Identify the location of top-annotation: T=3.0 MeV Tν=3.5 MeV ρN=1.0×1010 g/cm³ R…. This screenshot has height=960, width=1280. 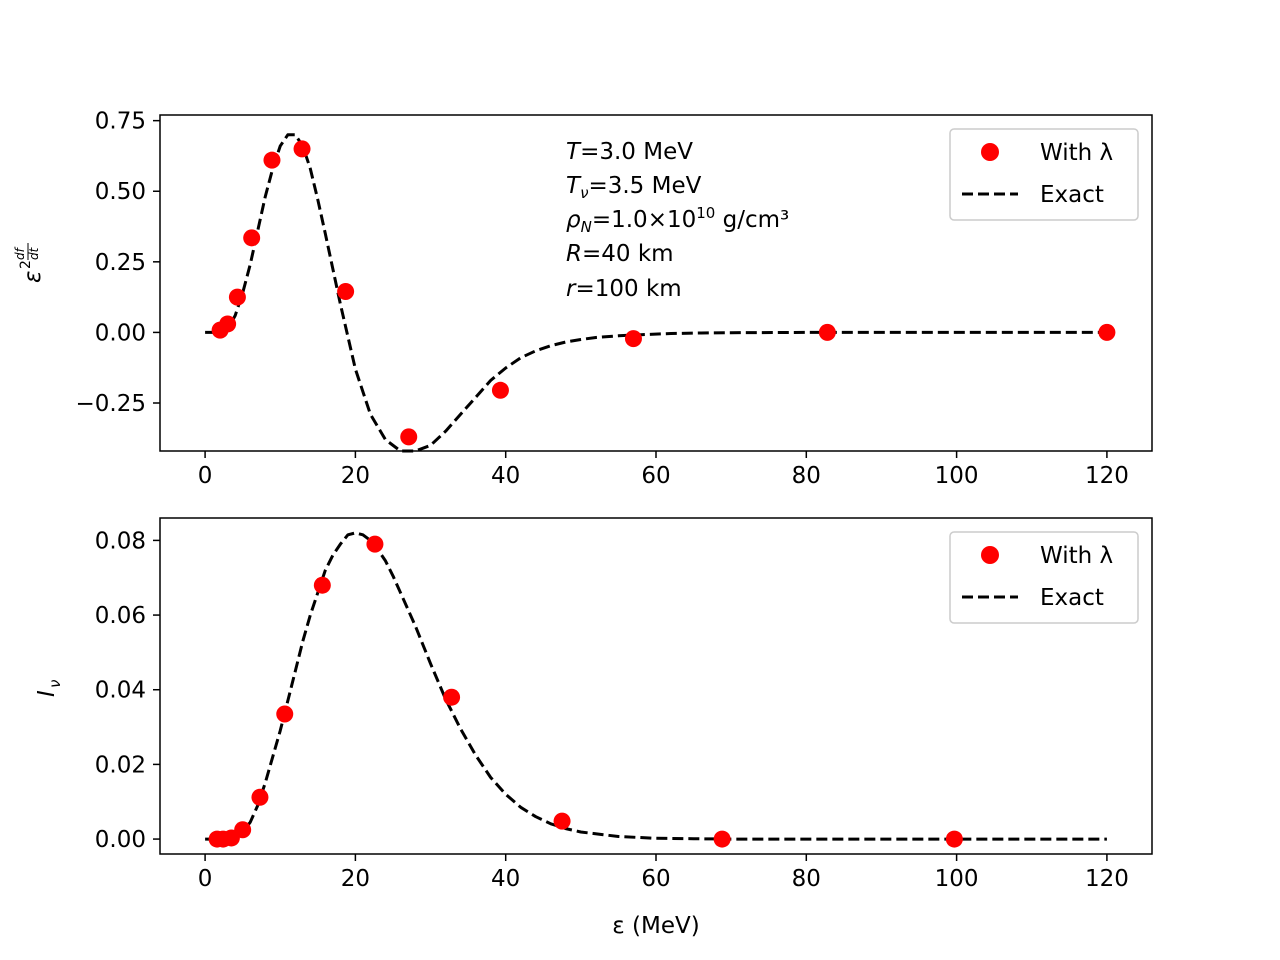
(677, 220).